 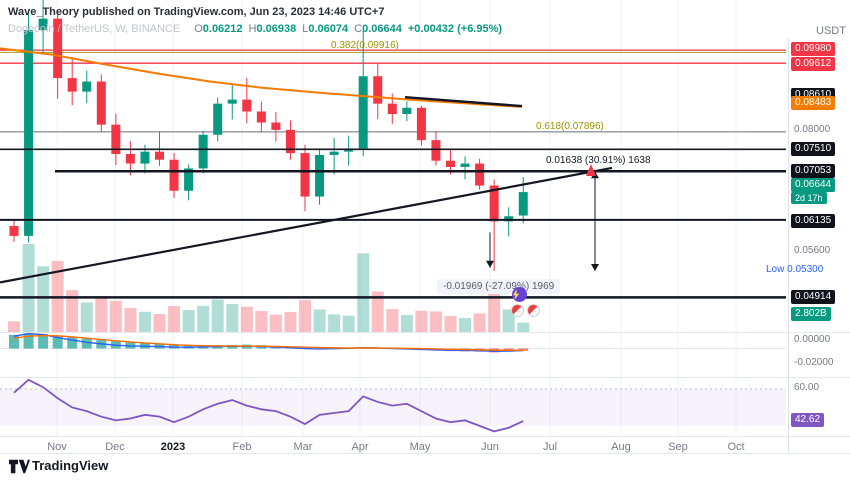 What do you see at coordinates (455, 29) in the screenshot?
I see `change-value: +0.00432 (+6.95%)` at bounding box center [455, 29].